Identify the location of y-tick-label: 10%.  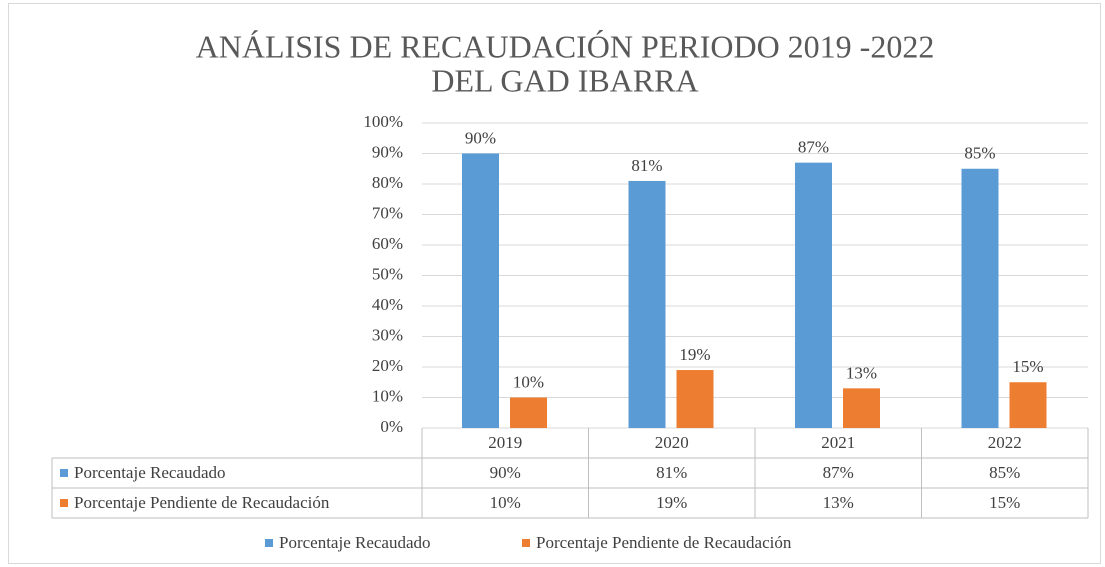
(387, 395).